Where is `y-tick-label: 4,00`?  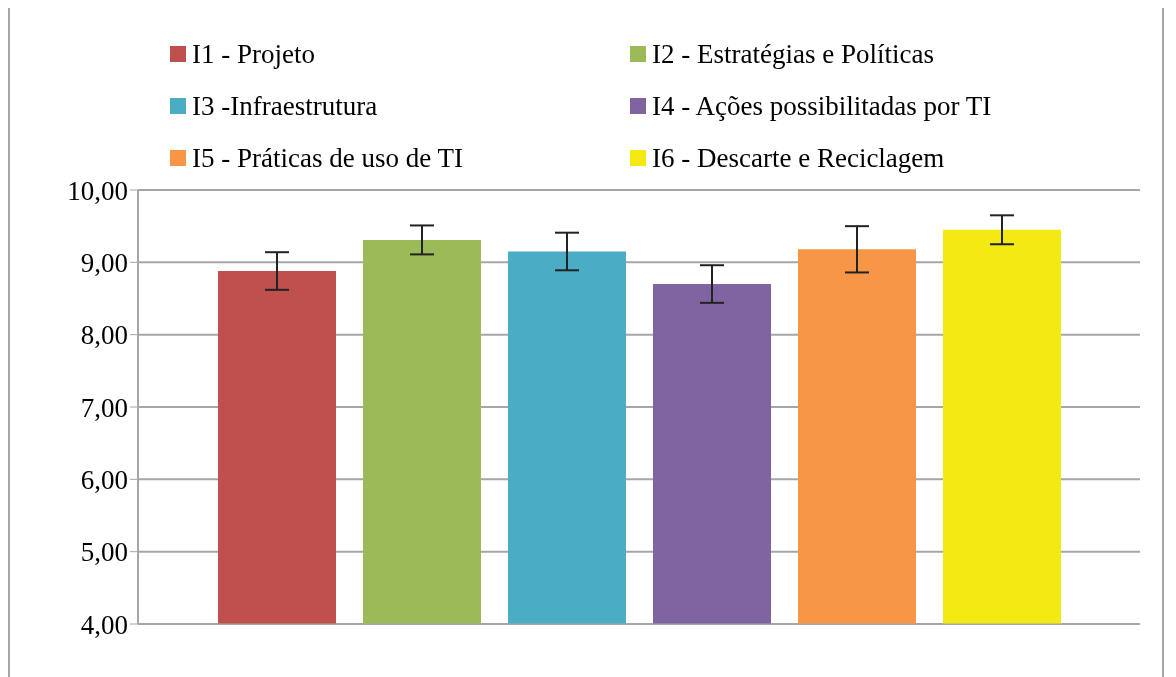 y-tick-label: 4,00 is located at coordinates (104, 624).